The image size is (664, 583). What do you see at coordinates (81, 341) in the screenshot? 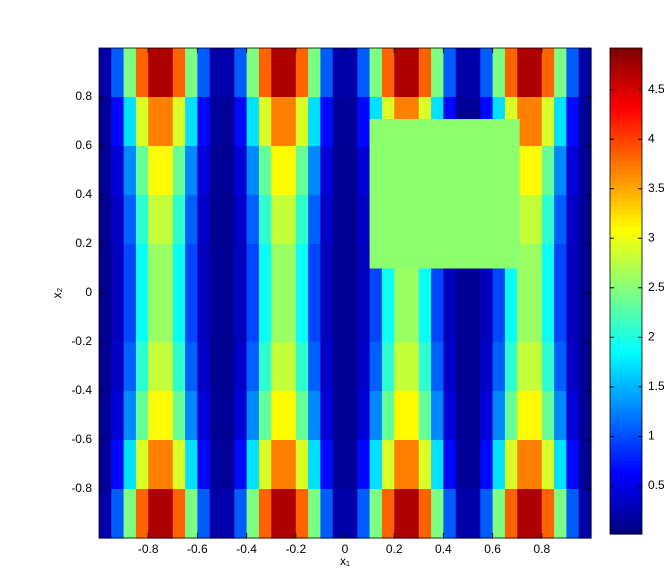
I see `y-tick-label: -0.2` at bounding box center [81, 341].